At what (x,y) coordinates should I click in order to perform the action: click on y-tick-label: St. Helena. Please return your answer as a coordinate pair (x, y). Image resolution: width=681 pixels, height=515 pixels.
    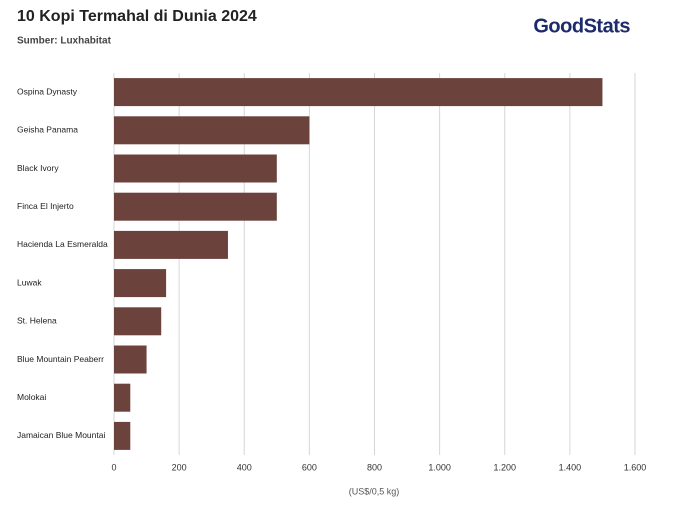
    Looking at the image, I should click on (37, 321).